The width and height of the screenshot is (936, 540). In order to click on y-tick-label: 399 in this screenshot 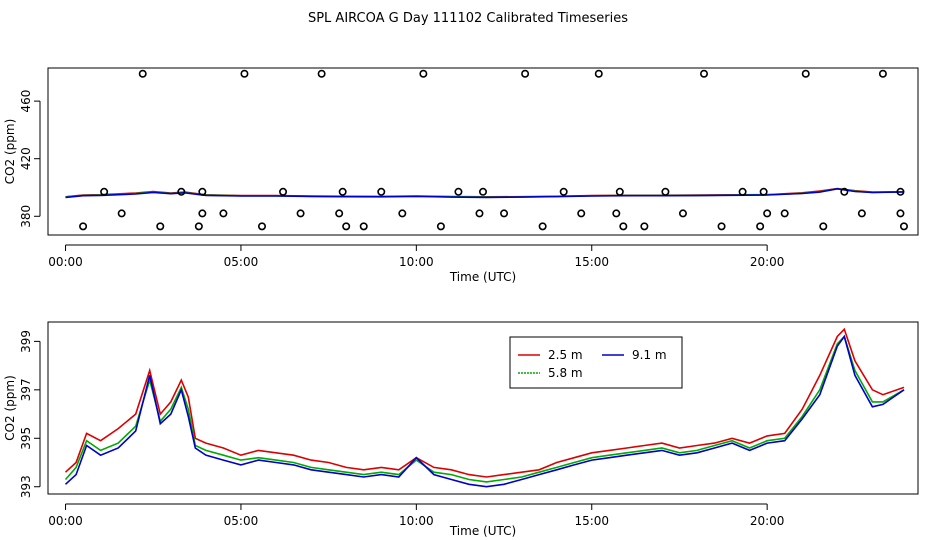, I will do `click(26, 341)`.